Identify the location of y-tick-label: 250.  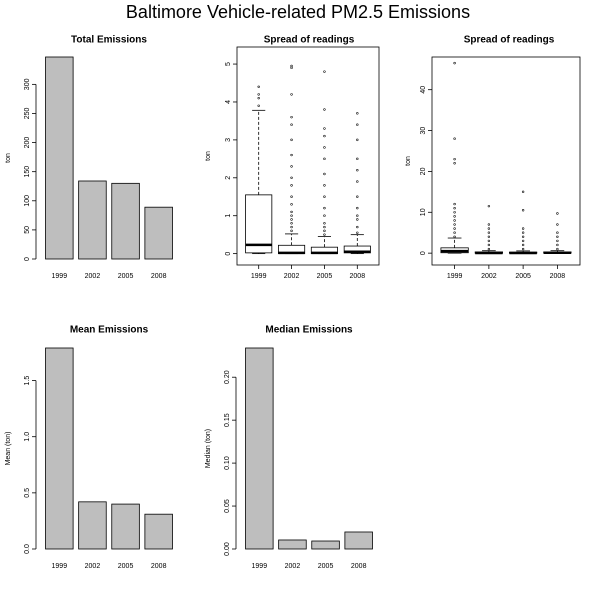
(27, 114).